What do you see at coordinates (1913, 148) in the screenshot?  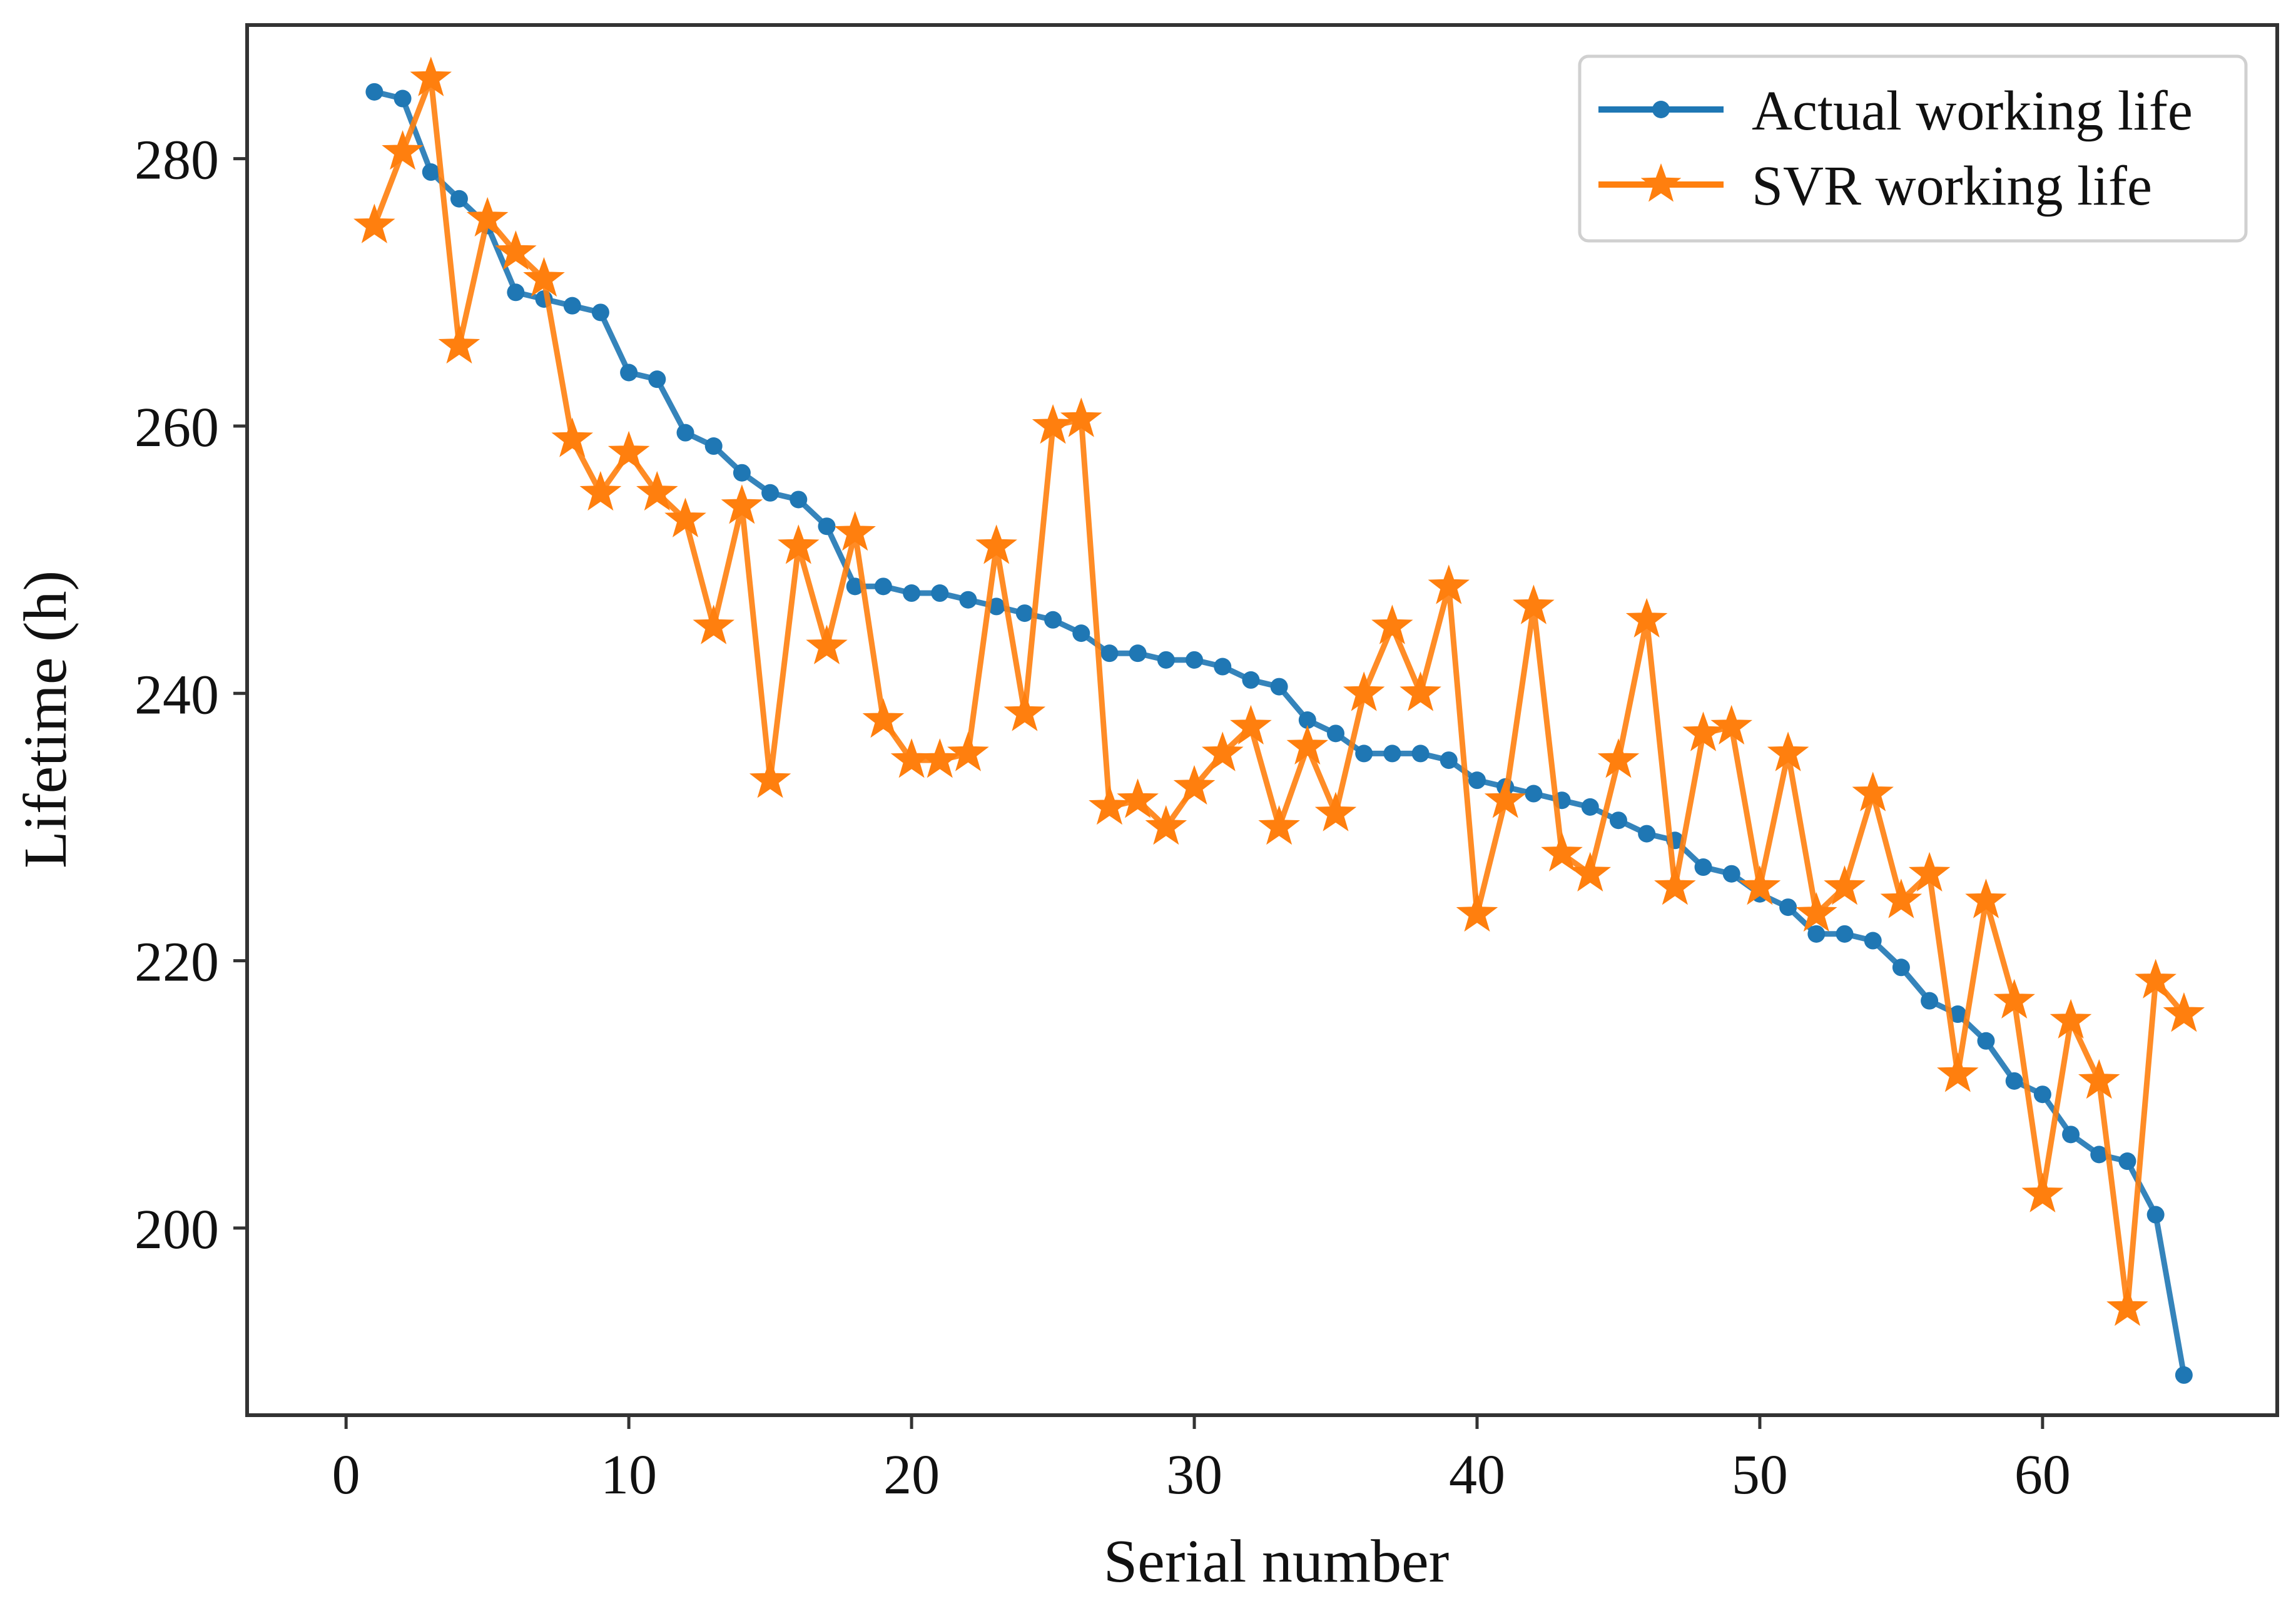 I see `legend: Actual working life SVR working life` at bounding box center [1913, 148].